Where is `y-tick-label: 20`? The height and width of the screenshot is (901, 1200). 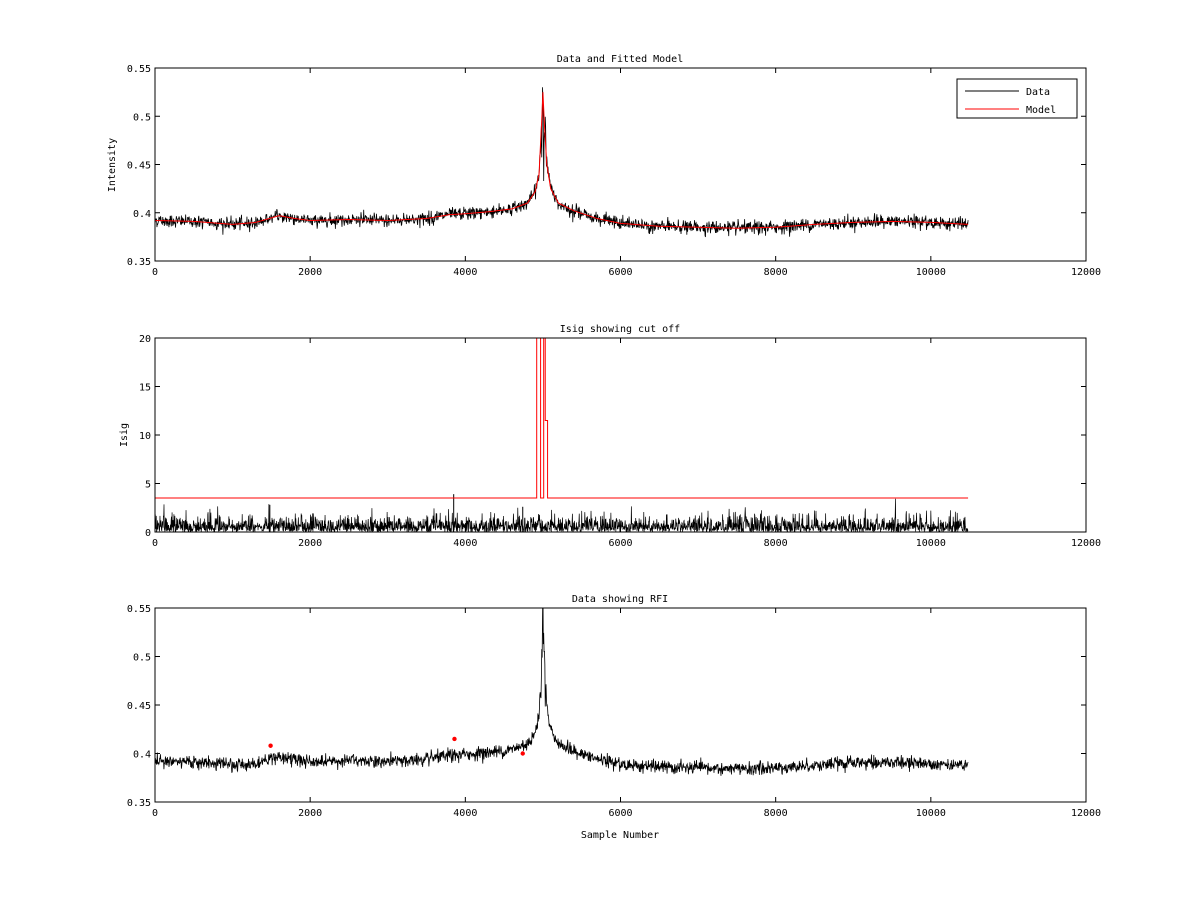
y-tick-label: 20 is located at coordinates (145, 339).